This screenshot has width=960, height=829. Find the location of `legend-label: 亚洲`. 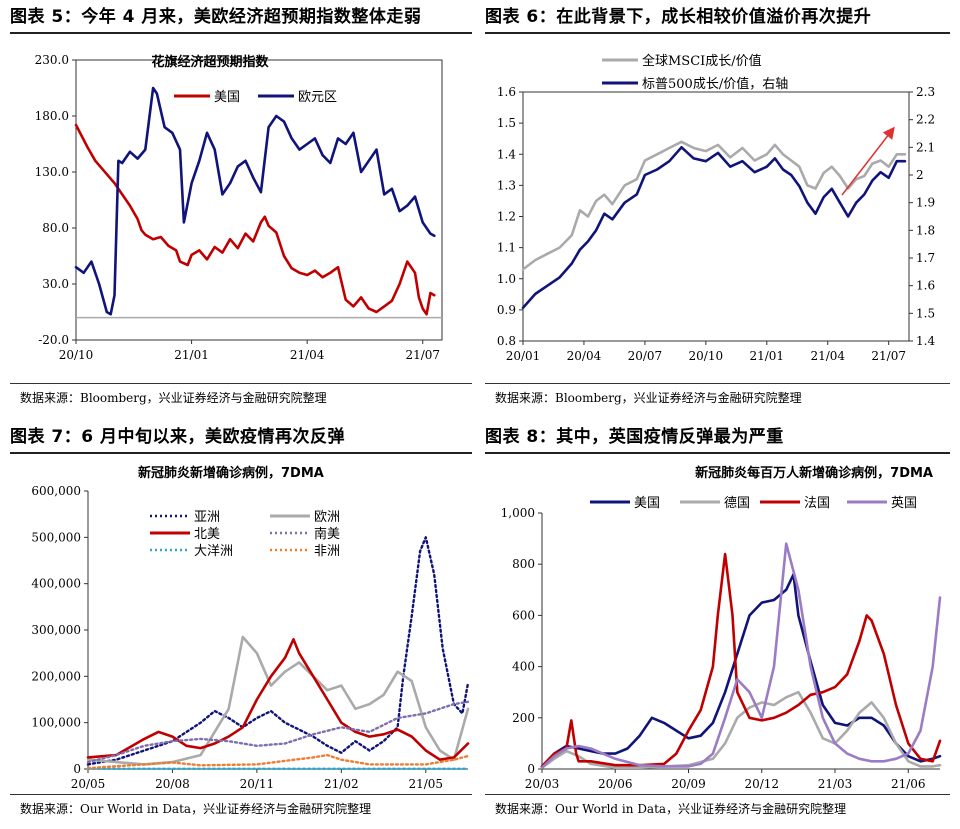

legend-label: 亚洲 is located at coordinates (207, 517).